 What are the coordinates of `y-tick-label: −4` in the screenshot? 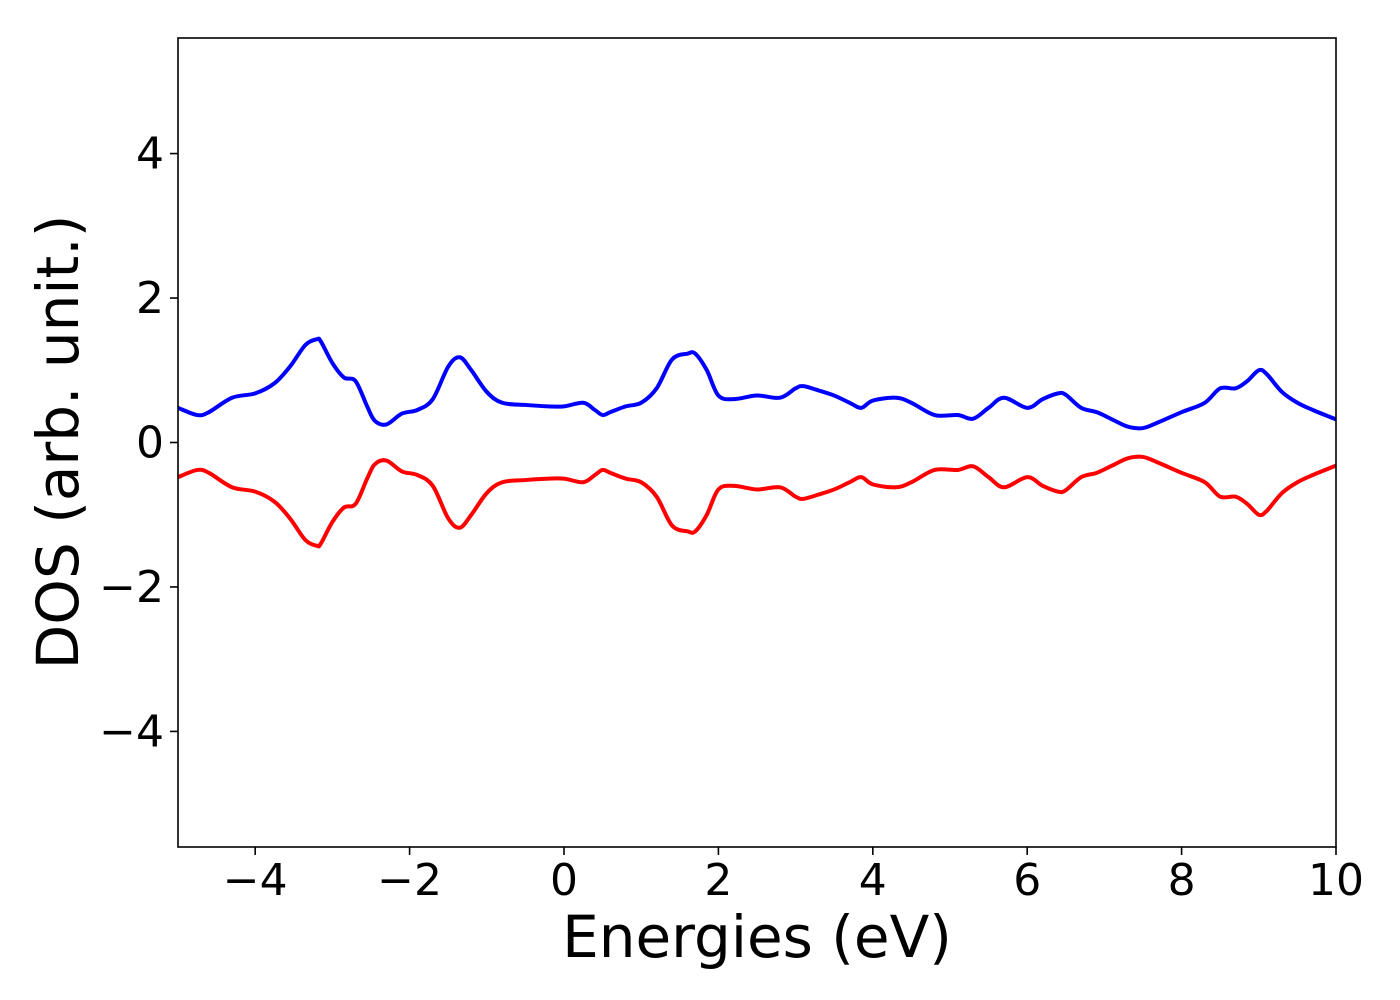 It's located at (131, 731).